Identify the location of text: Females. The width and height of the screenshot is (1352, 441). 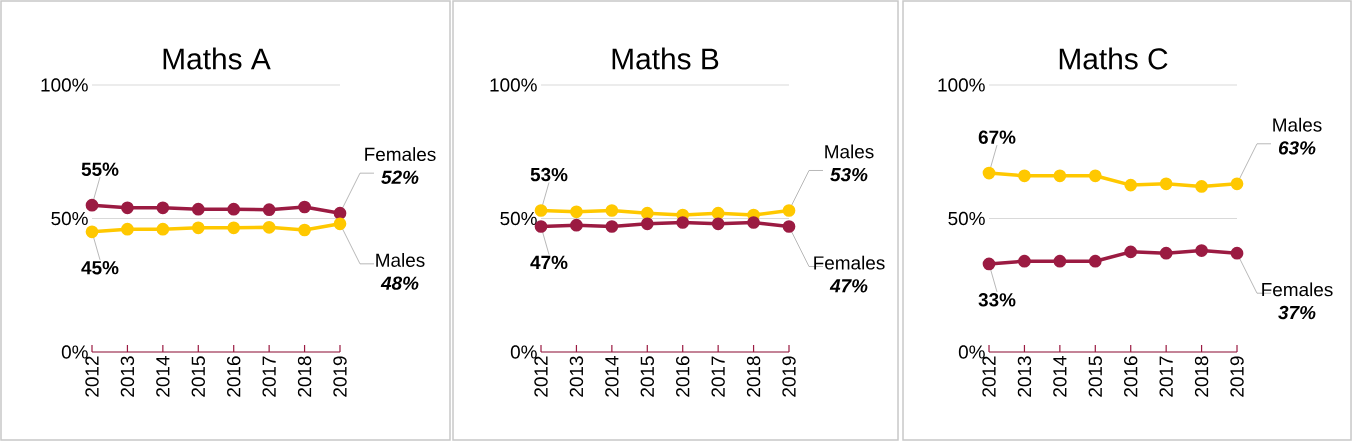
(400, 154).